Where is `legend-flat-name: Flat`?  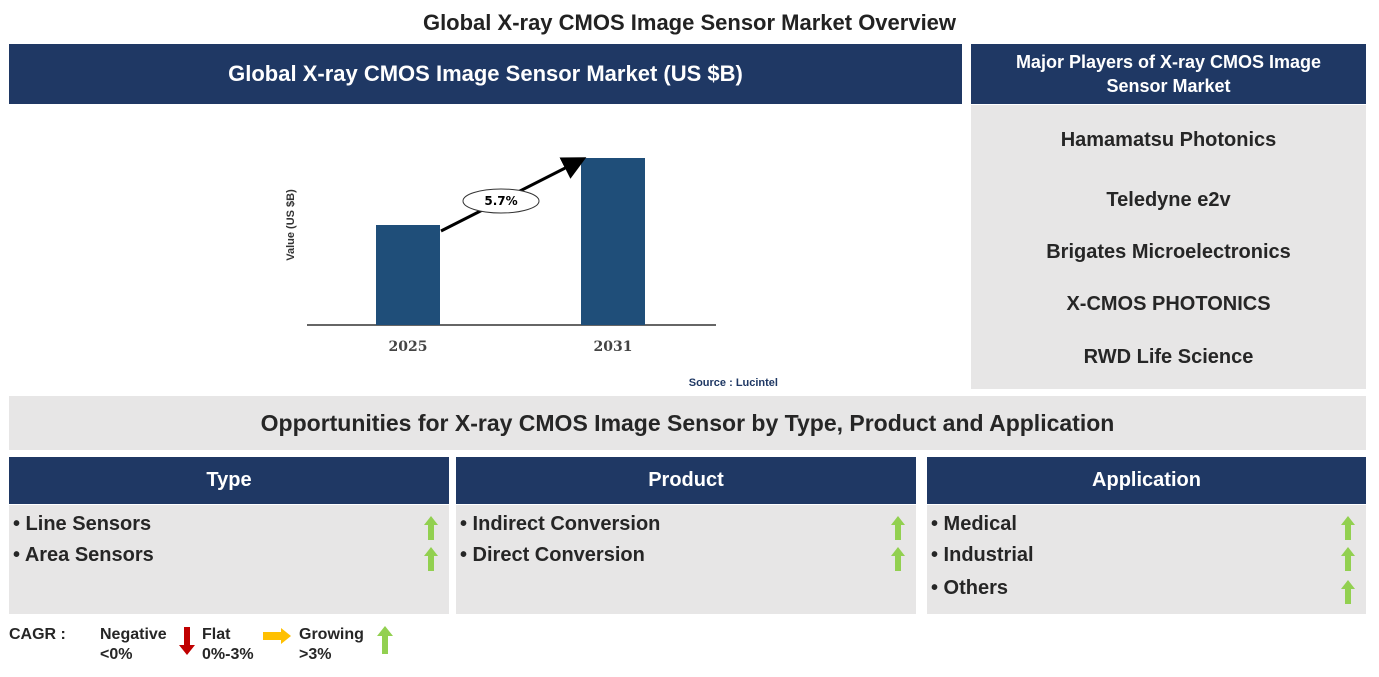
legend-flat-name: Flat is located at coordinates (216, 634).